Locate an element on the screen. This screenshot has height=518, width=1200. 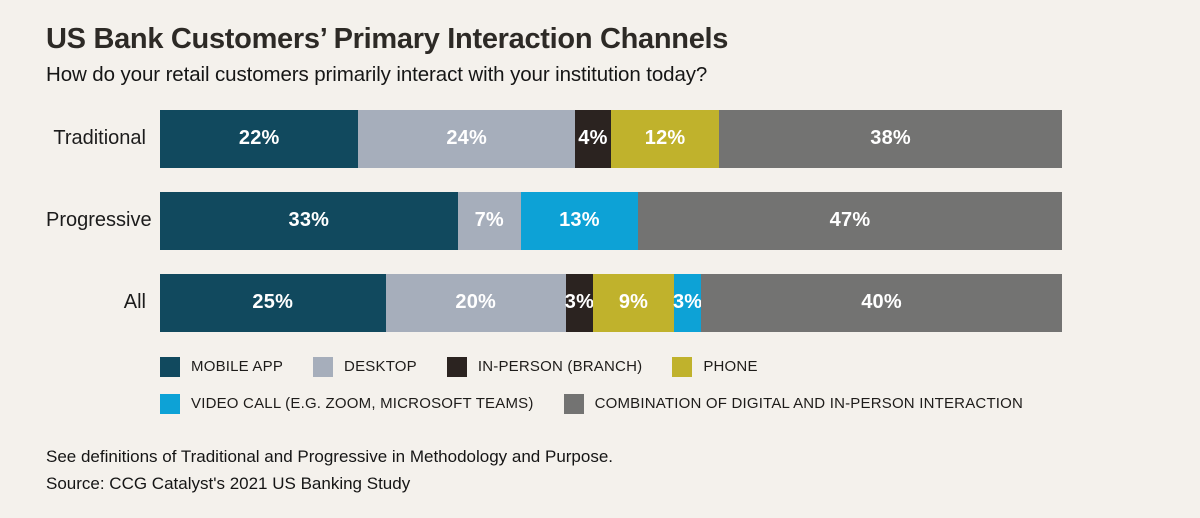
bar-row: All 25% 20% 3% 9% 3% 40% is located at coordinates (554, 302).